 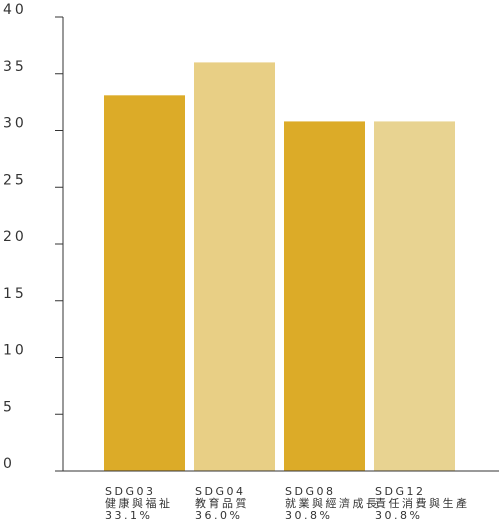 I want to click on y-axis: 0 5 10 15 20 25 30 35 40, so click(x=33, y=237).